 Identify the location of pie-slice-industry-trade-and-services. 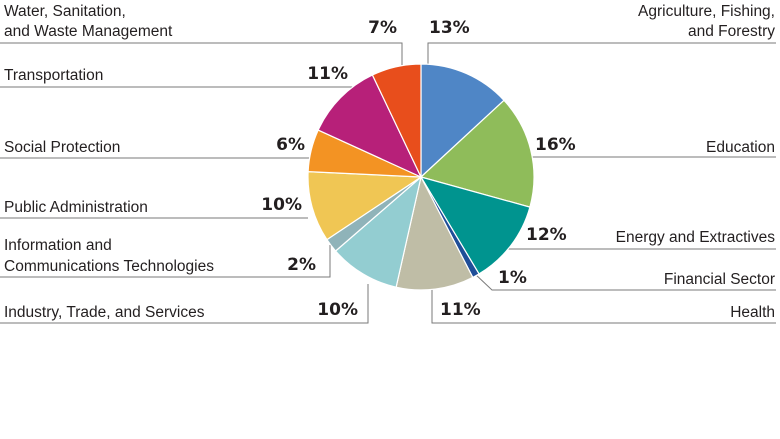
(378, 232).